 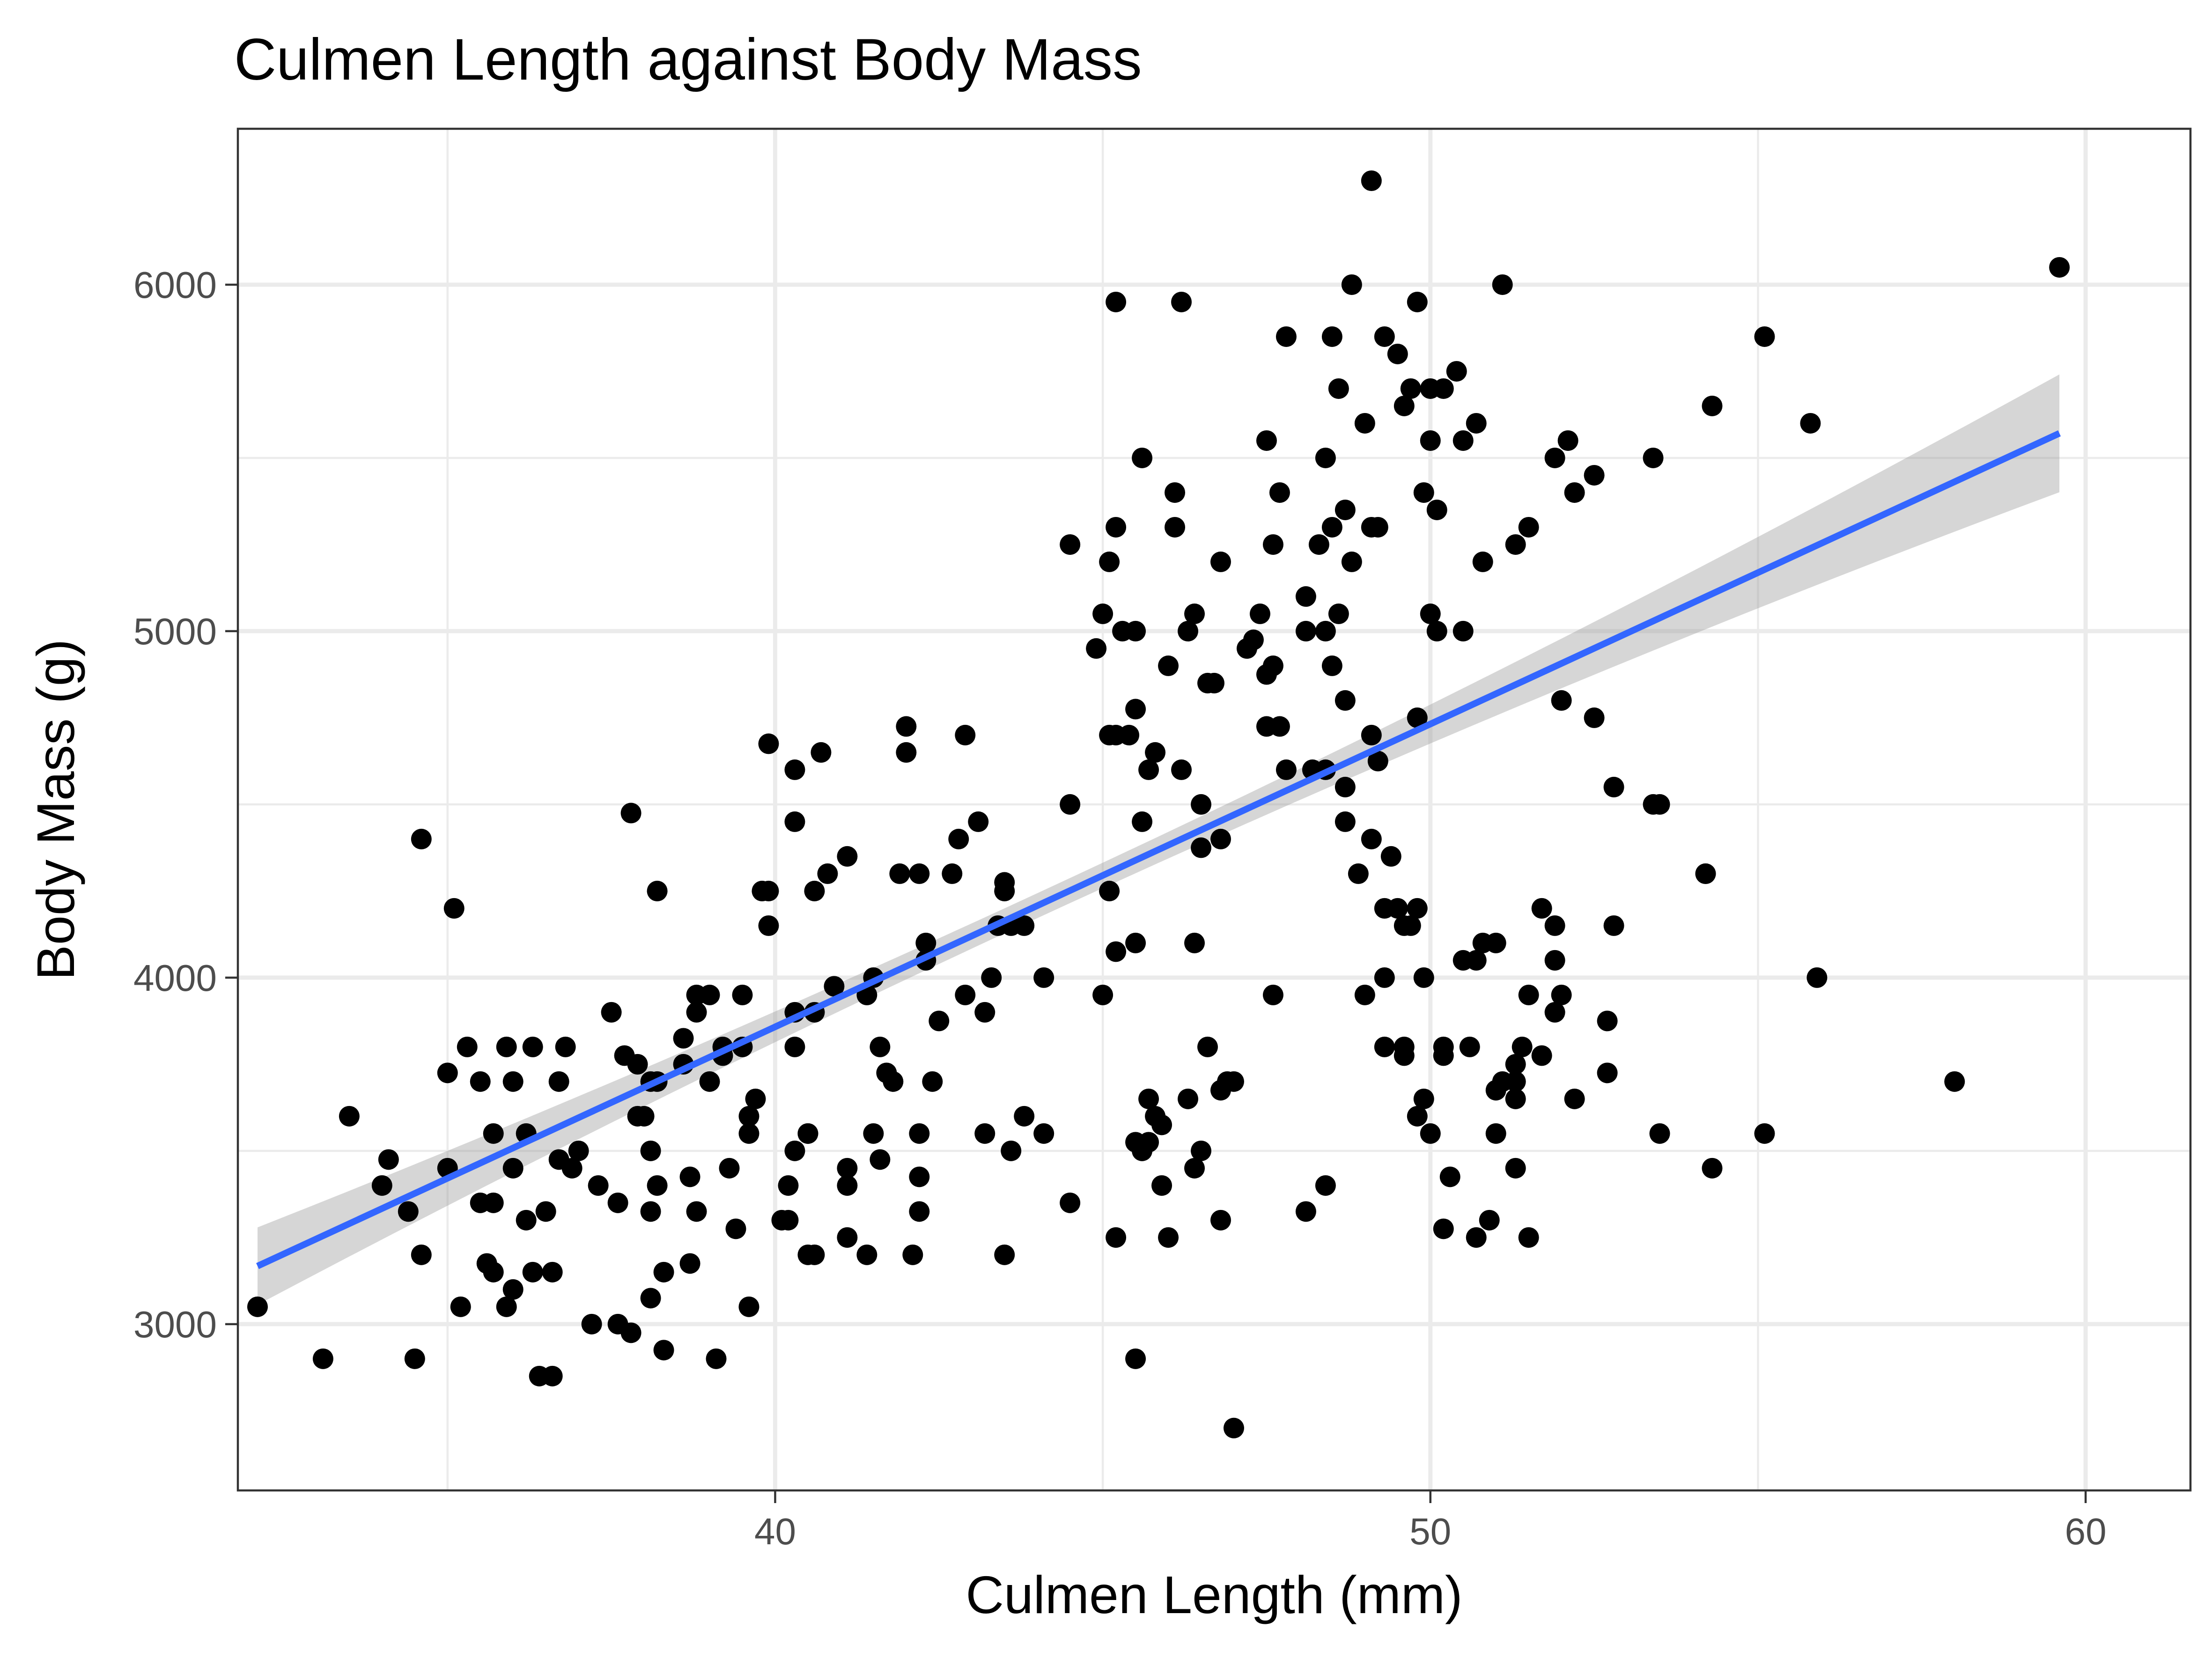 What do you see at coordinates (688, 60) in the screenshot?
I see `chart-title: Culmen Length against Body Mass` at bounding box center [688, 60].